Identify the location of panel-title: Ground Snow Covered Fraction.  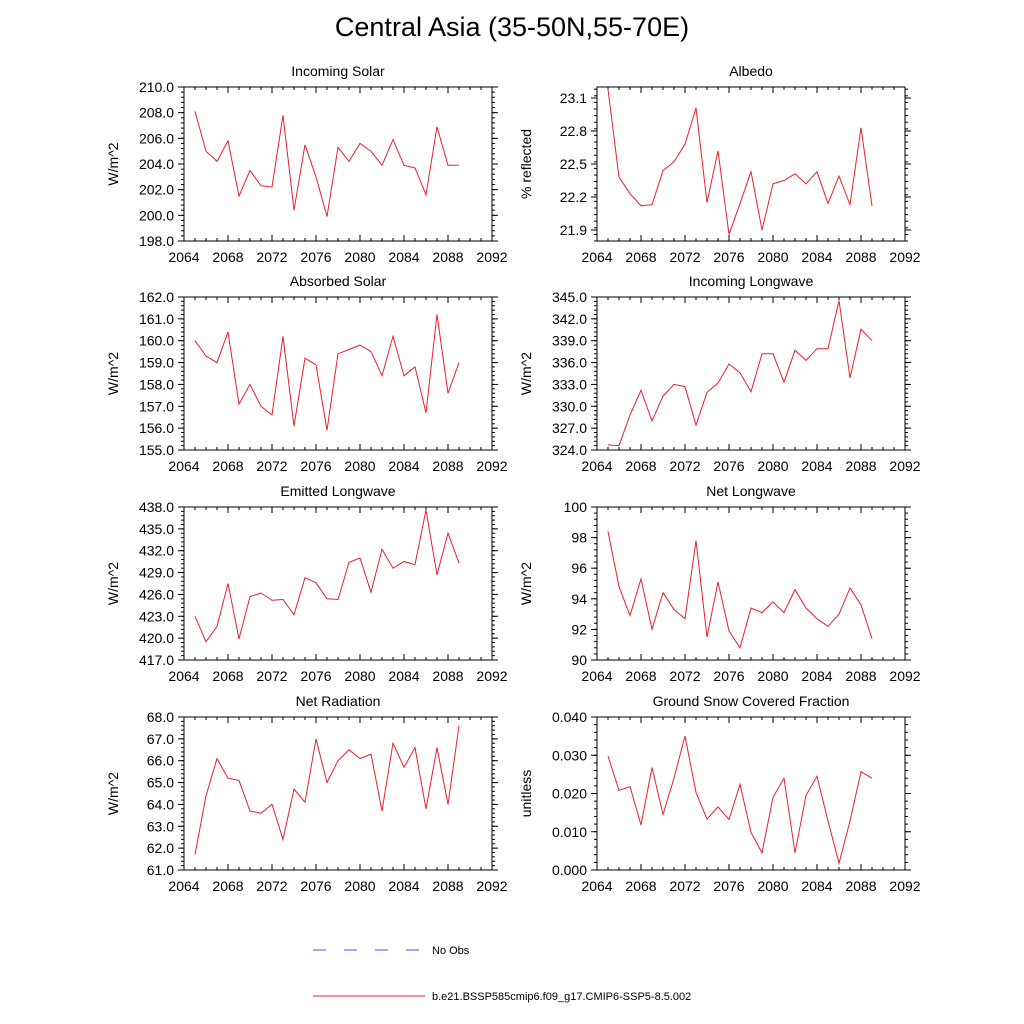
(751, 701).